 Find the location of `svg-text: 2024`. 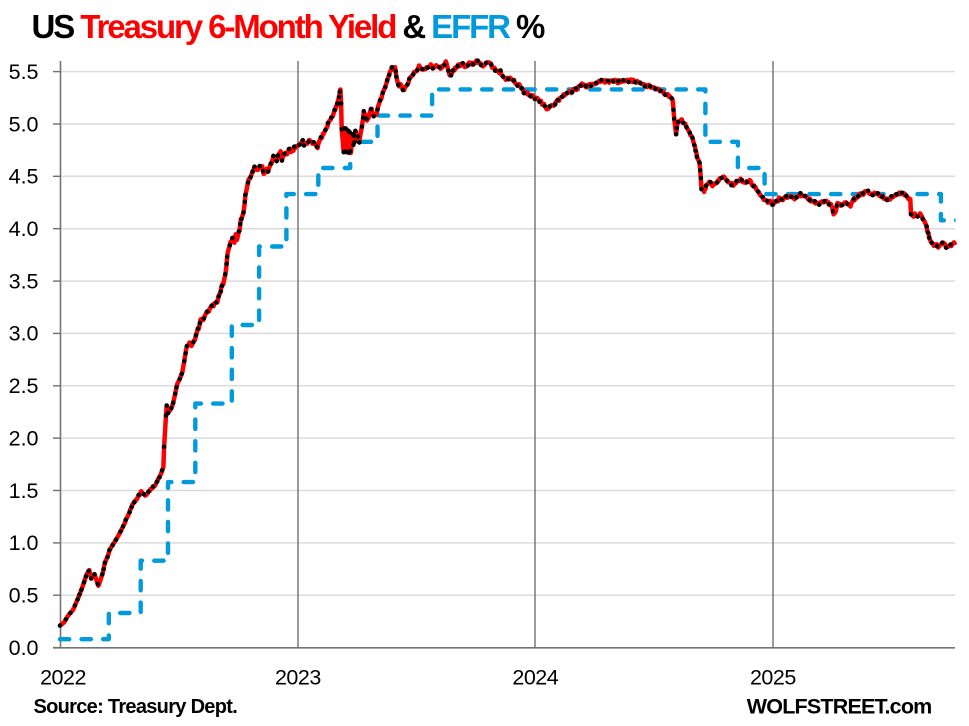

svg-text: 2024 is located at coordinates (535, 678).